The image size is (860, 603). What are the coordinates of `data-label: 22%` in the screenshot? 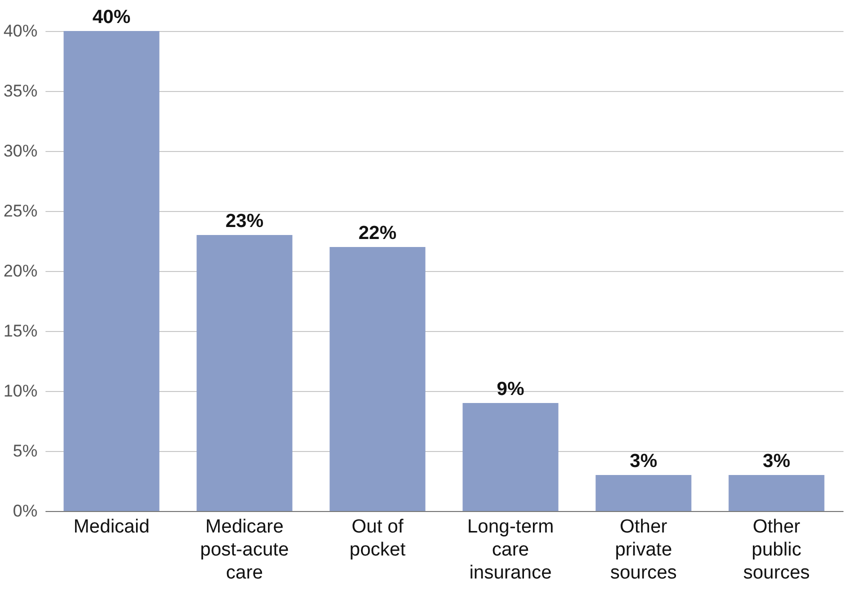 It's located at (377, 233).